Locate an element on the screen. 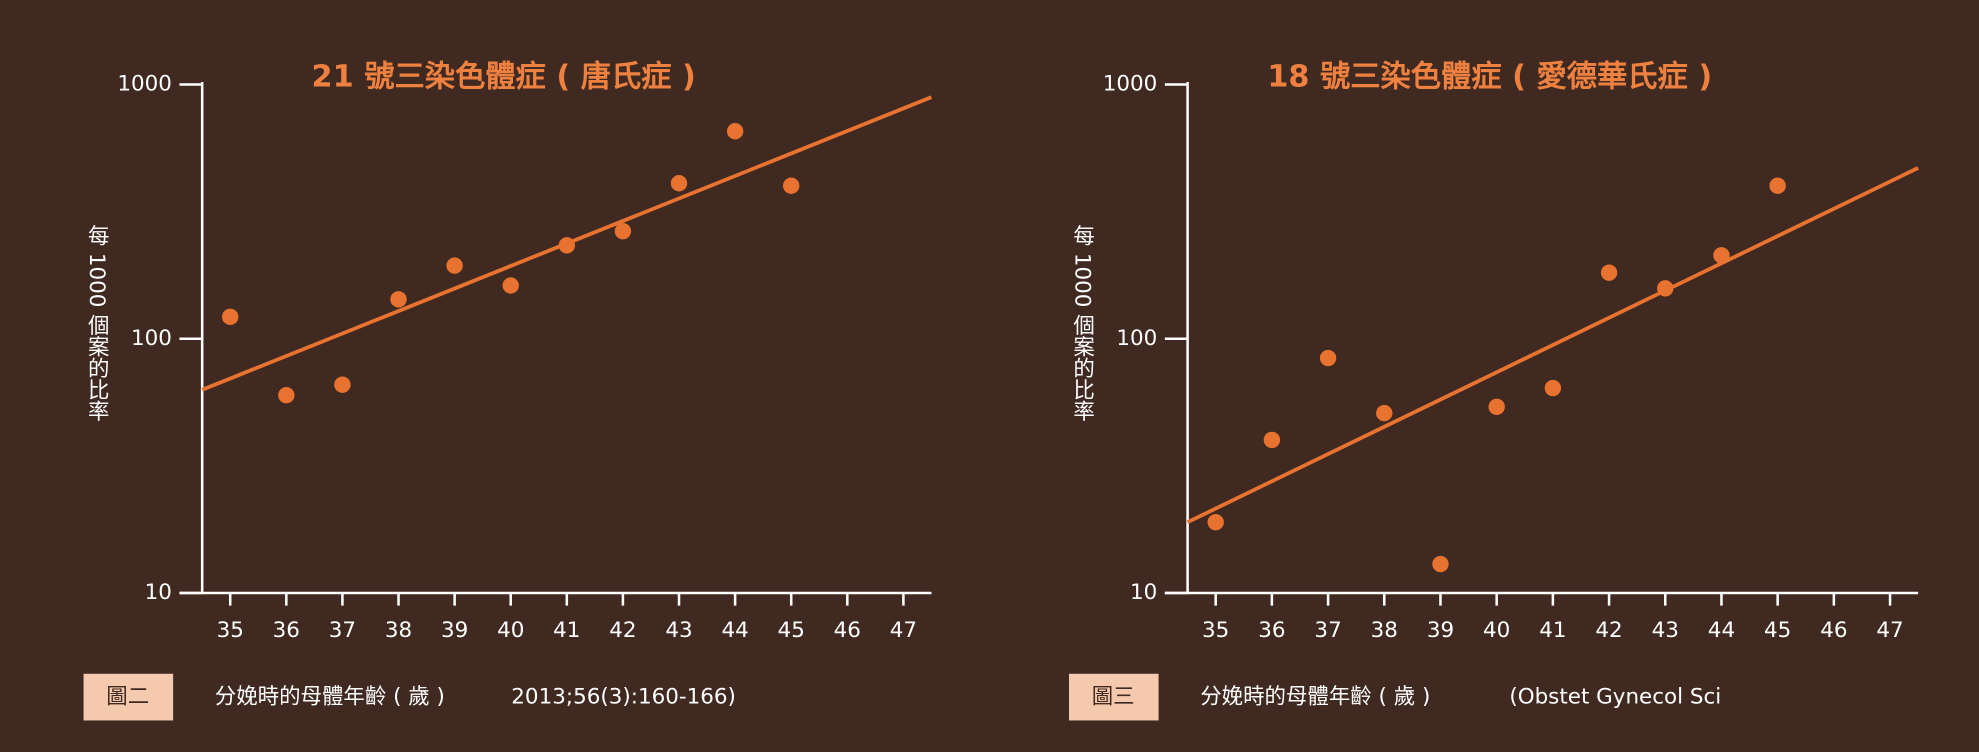 The width and height of the screenshot is (1979, 752). source: 2013;56(3):160-166) is located at coordinates (623, 697).